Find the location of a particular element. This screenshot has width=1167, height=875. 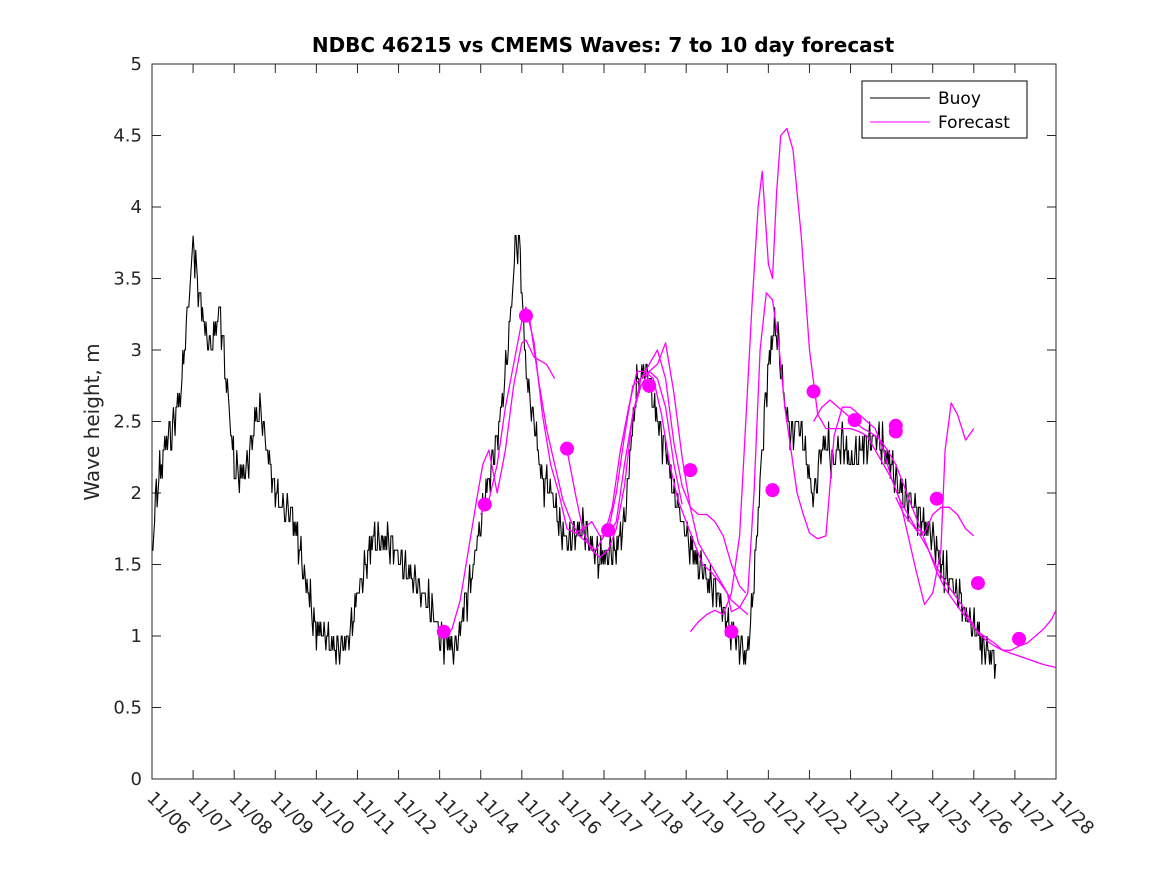

y-tick-label: 1.5 is located at coordinates (127, 565).